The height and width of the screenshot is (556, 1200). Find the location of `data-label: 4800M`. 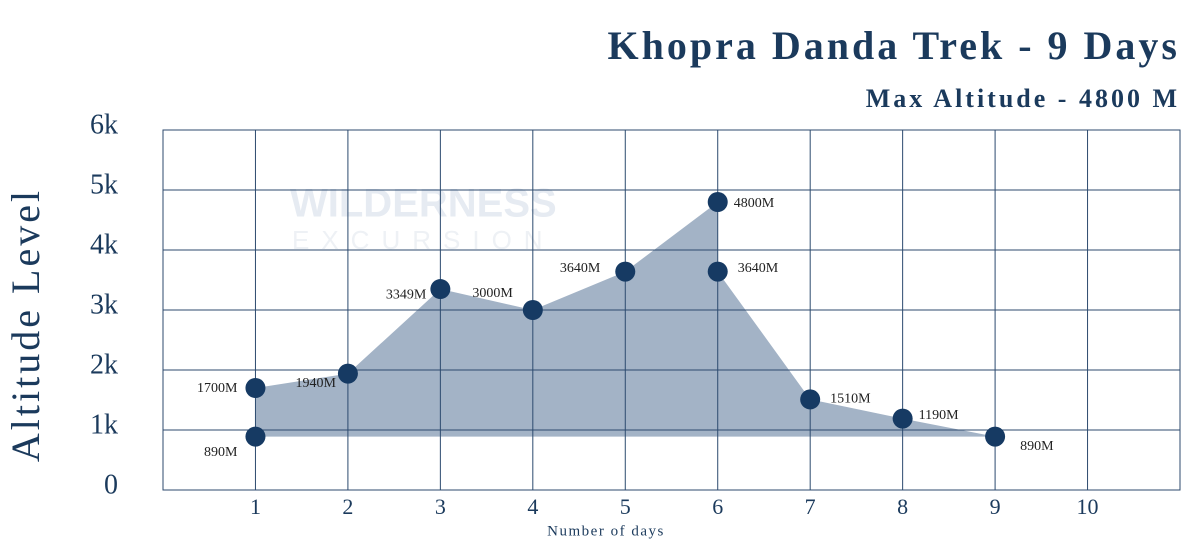

data-label: 4800M is located at coordinates (754, 203).